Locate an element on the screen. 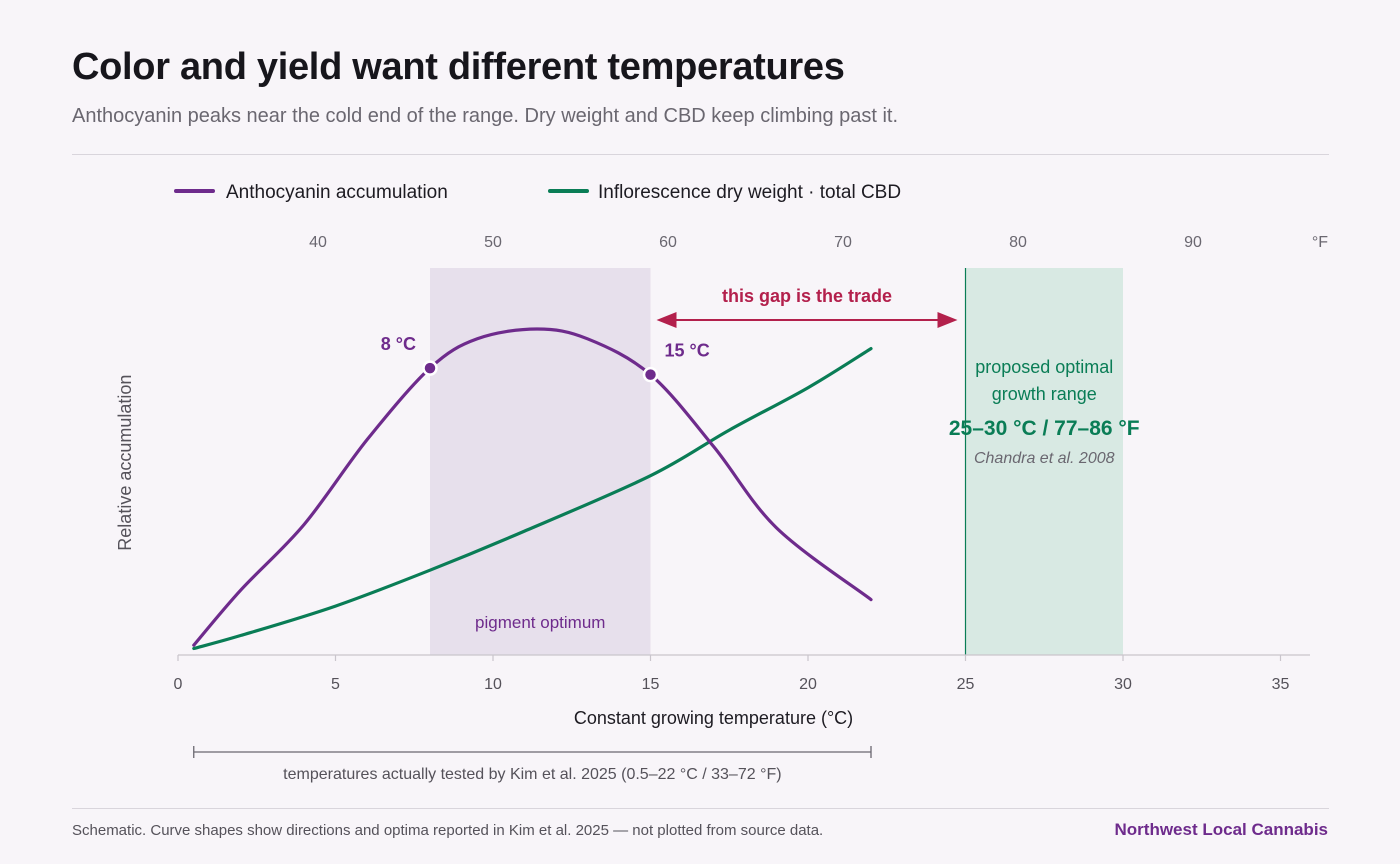 This screenshot has width=1400, height=864. fahrenheit-tick-label: 90 is located at coordinates (1193, 242).